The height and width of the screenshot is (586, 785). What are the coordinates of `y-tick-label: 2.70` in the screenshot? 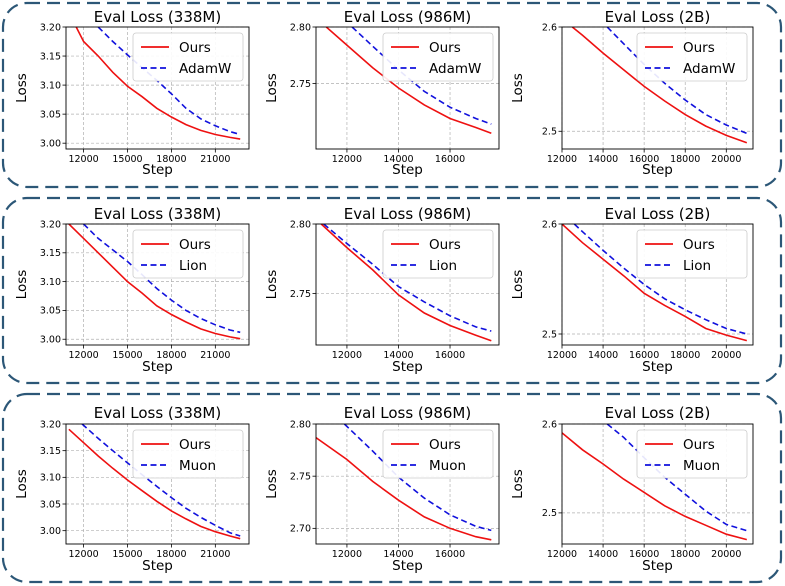 It's located at (300, 529).